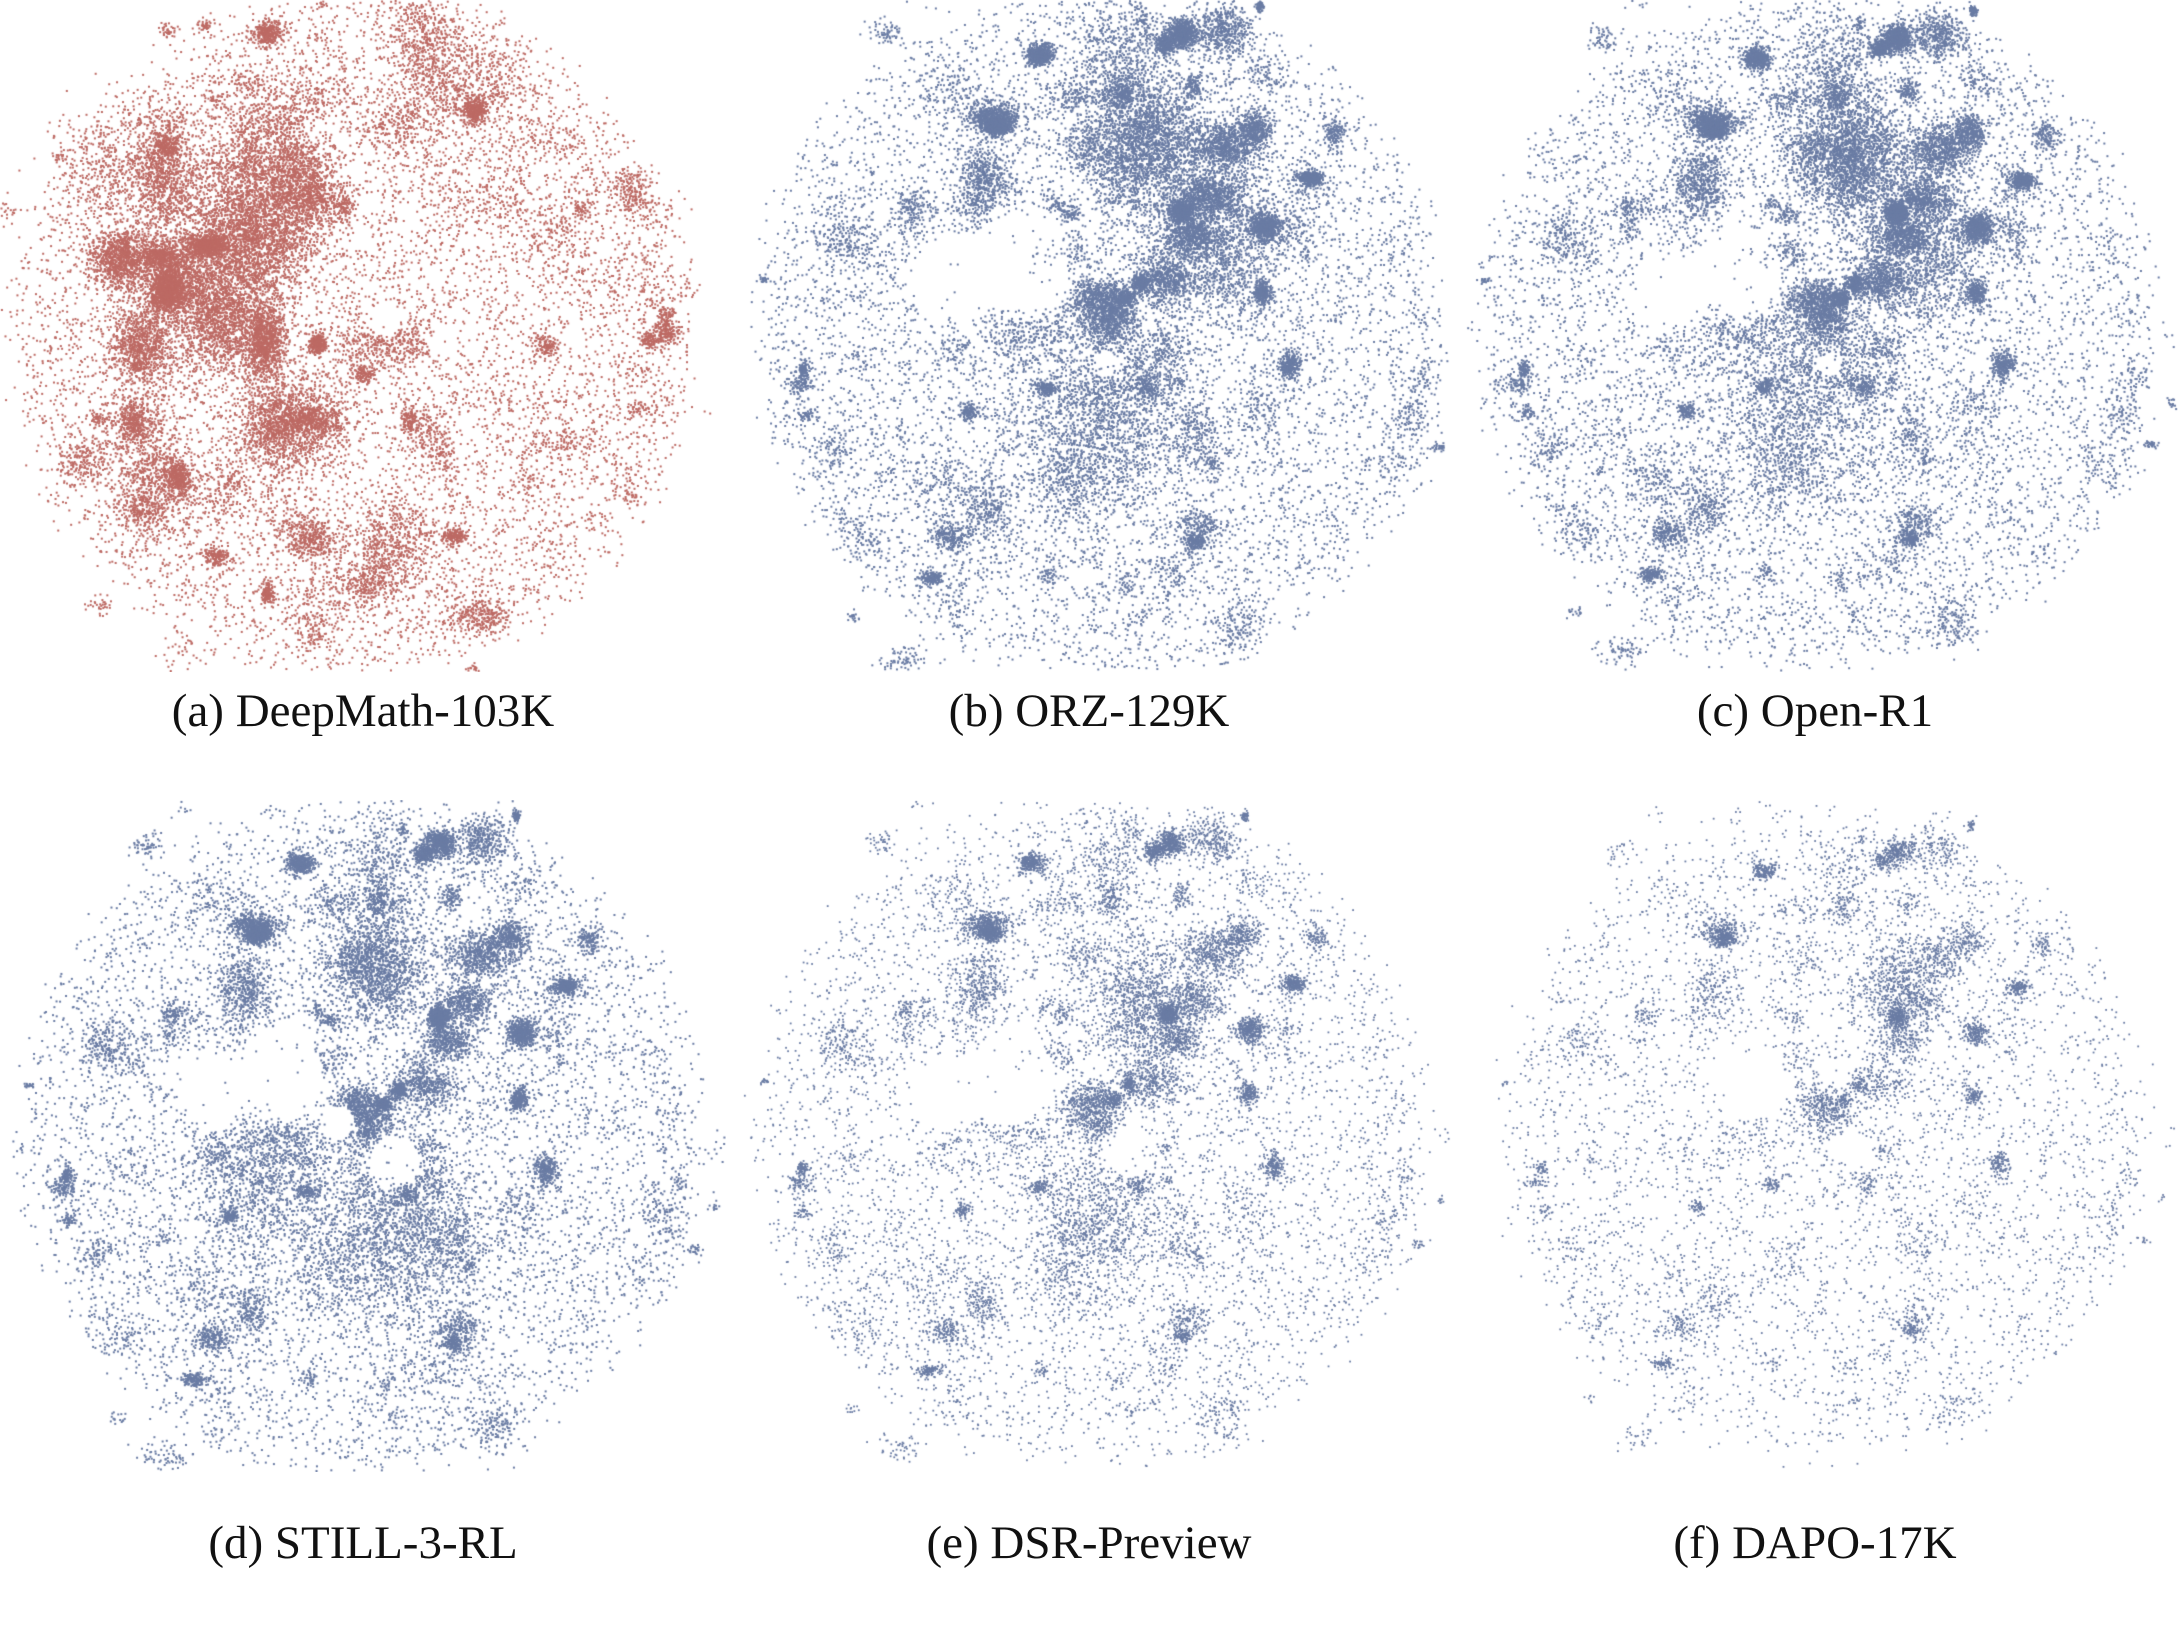  I want to click on panel-caption-c: (c) Open-R1, so click(1815, 711).